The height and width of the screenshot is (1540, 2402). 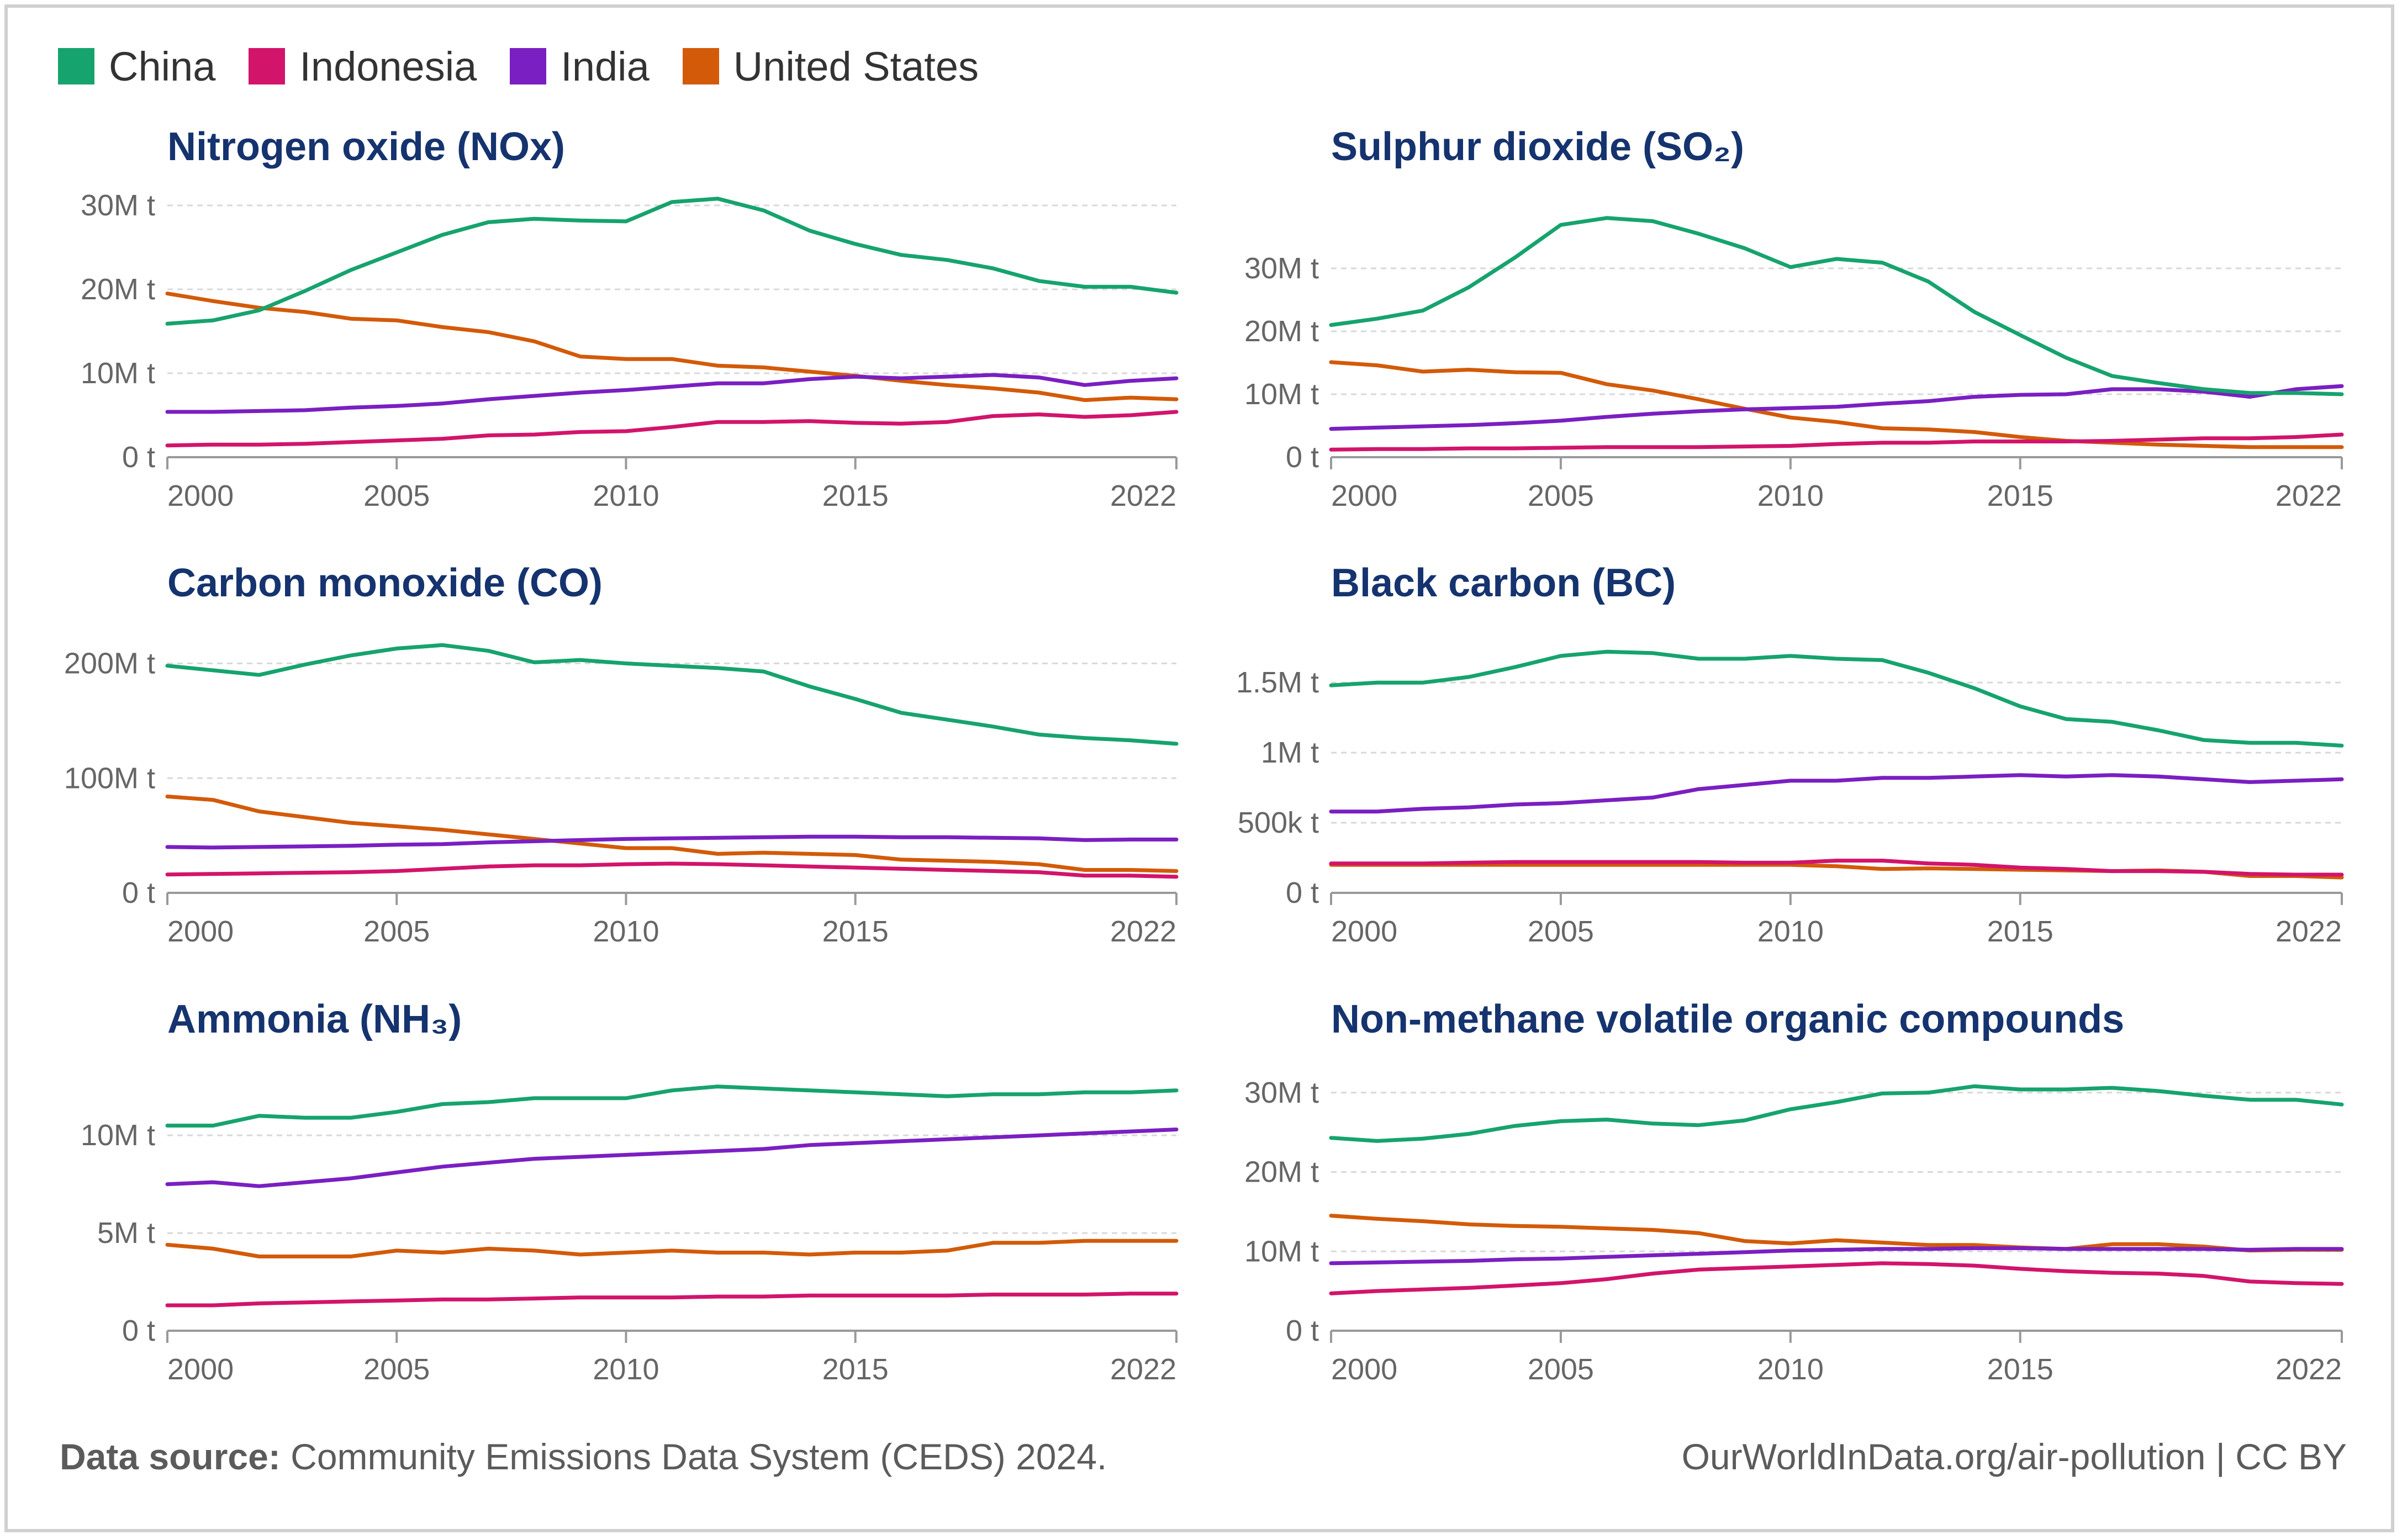 What do you see at coordinates (162, 66) in the screenshot?
I see `legend-label: China` at bounding box center [162, 66].